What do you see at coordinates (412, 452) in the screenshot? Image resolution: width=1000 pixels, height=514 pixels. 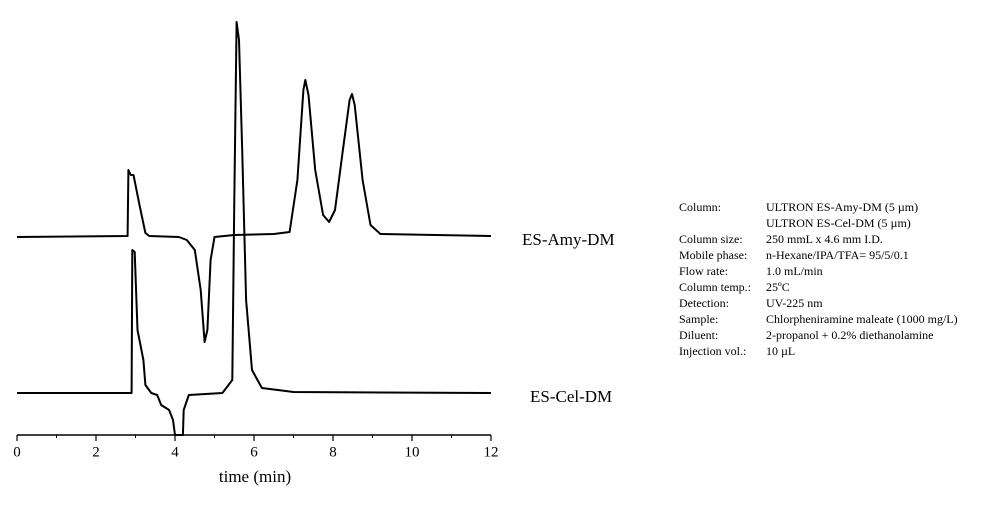 I see `x-tick-label: 10` at bounding box center [412, 452].